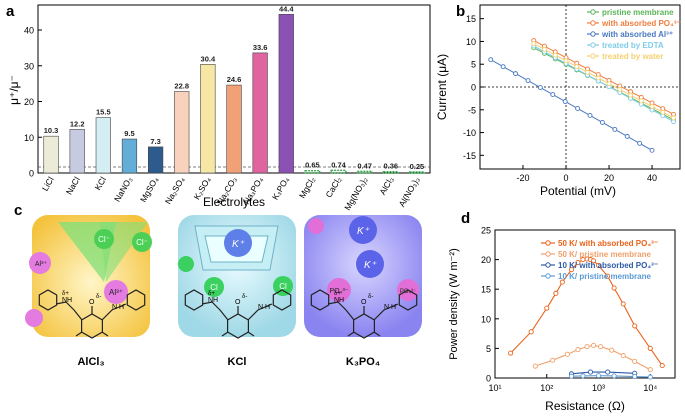  What do you see at coordinates (312, 165) in the screenshot?
I see `bar-value-label: 0.65` at bounding box center [312, 165].